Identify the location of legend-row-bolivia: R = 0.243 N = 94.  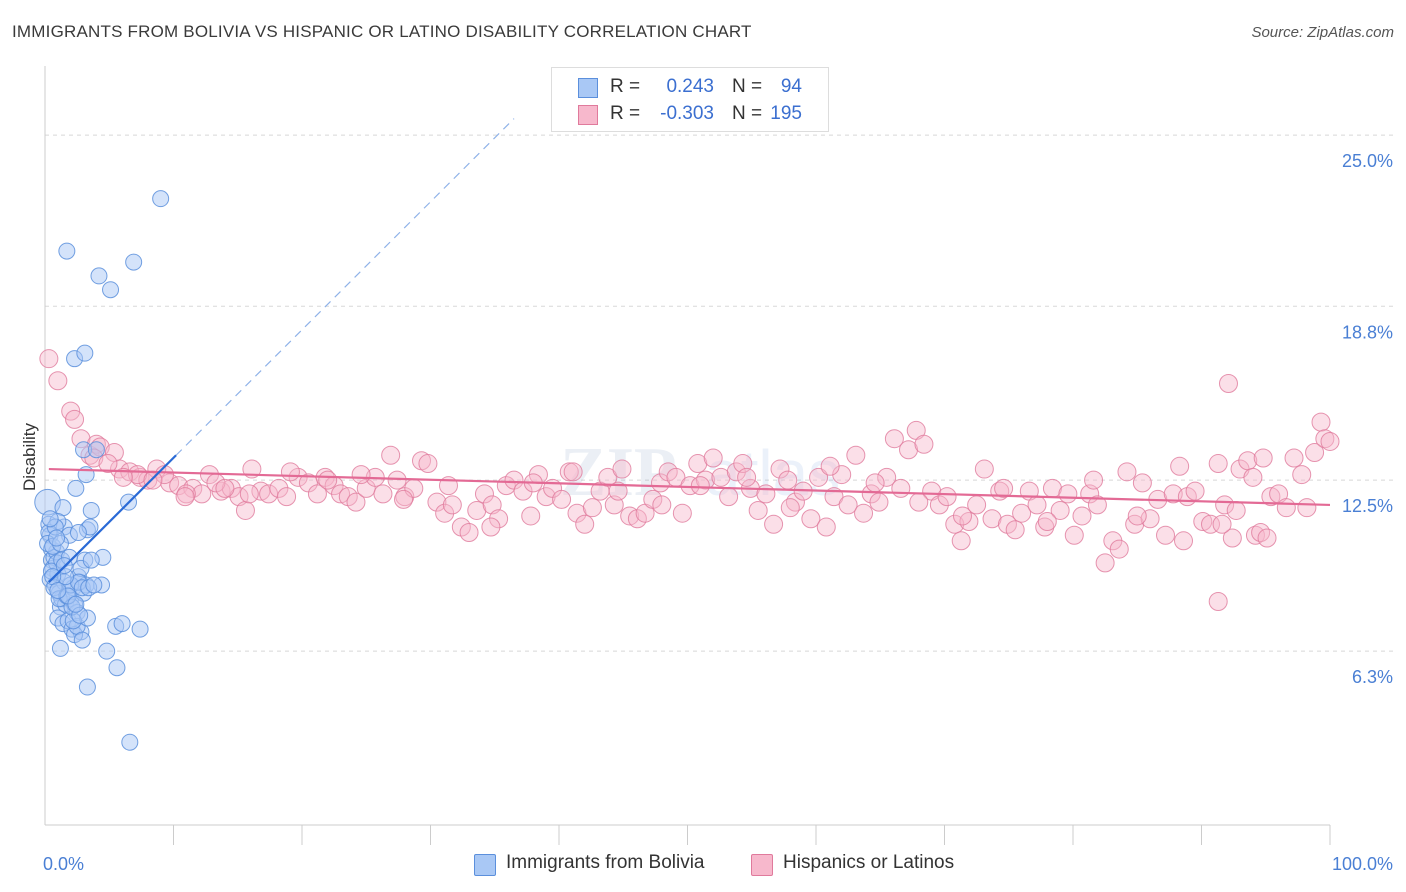
(690, 87).